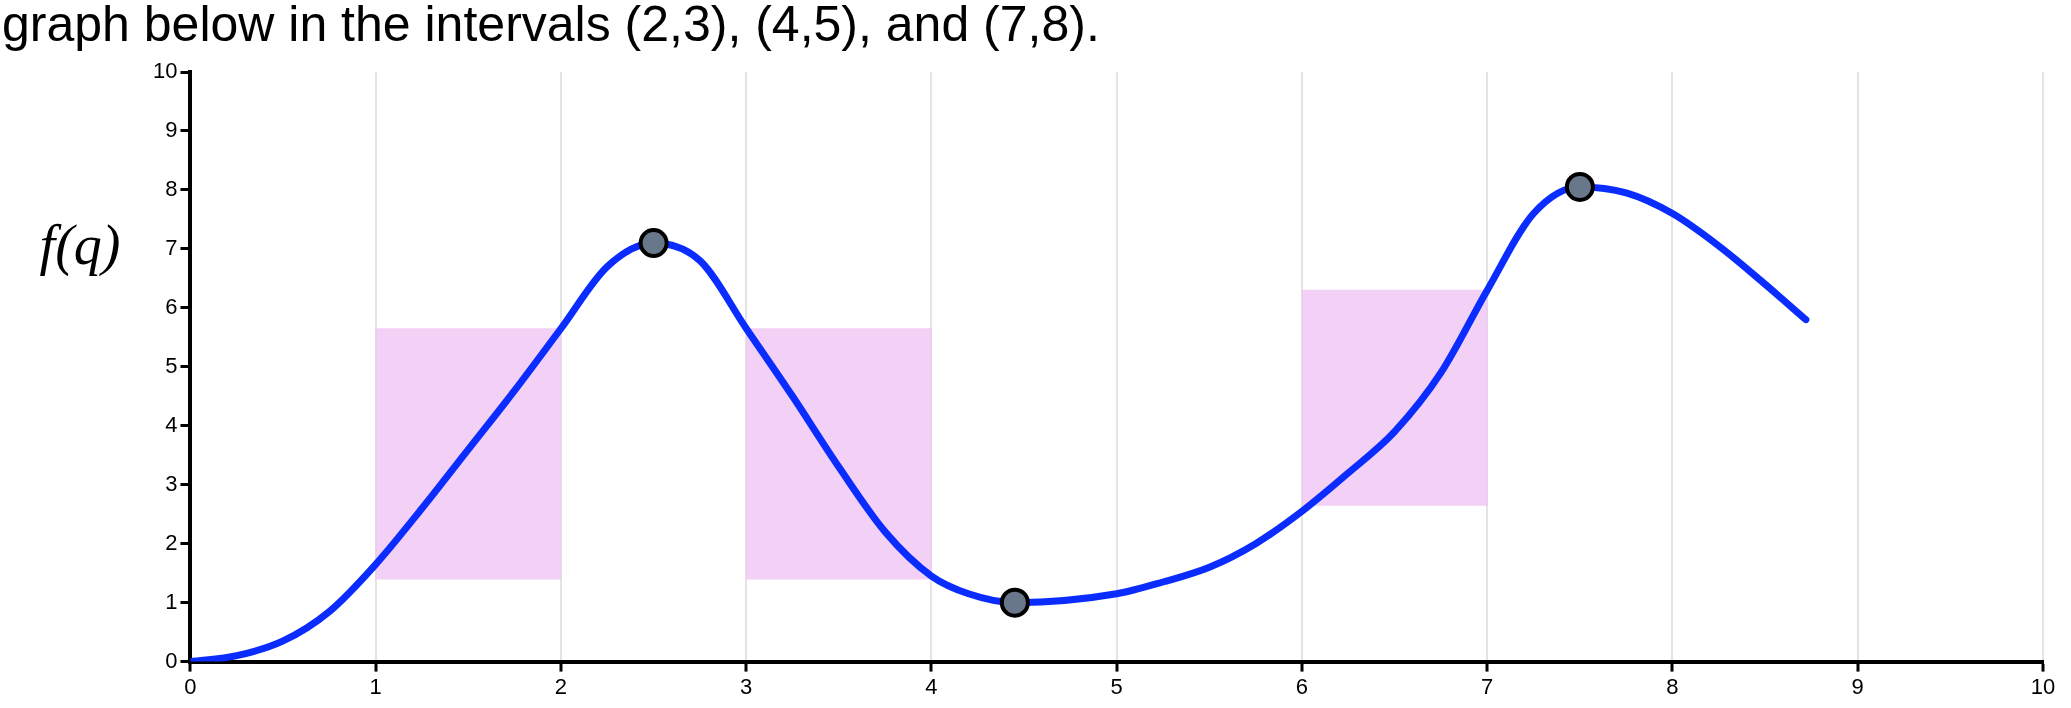 The width and height of the screenshot is (2071, 708). What do you see at coordinates (931, 686) in the screenshot?
I see `x-tick-label: 4` at bounding box center [931, 686].